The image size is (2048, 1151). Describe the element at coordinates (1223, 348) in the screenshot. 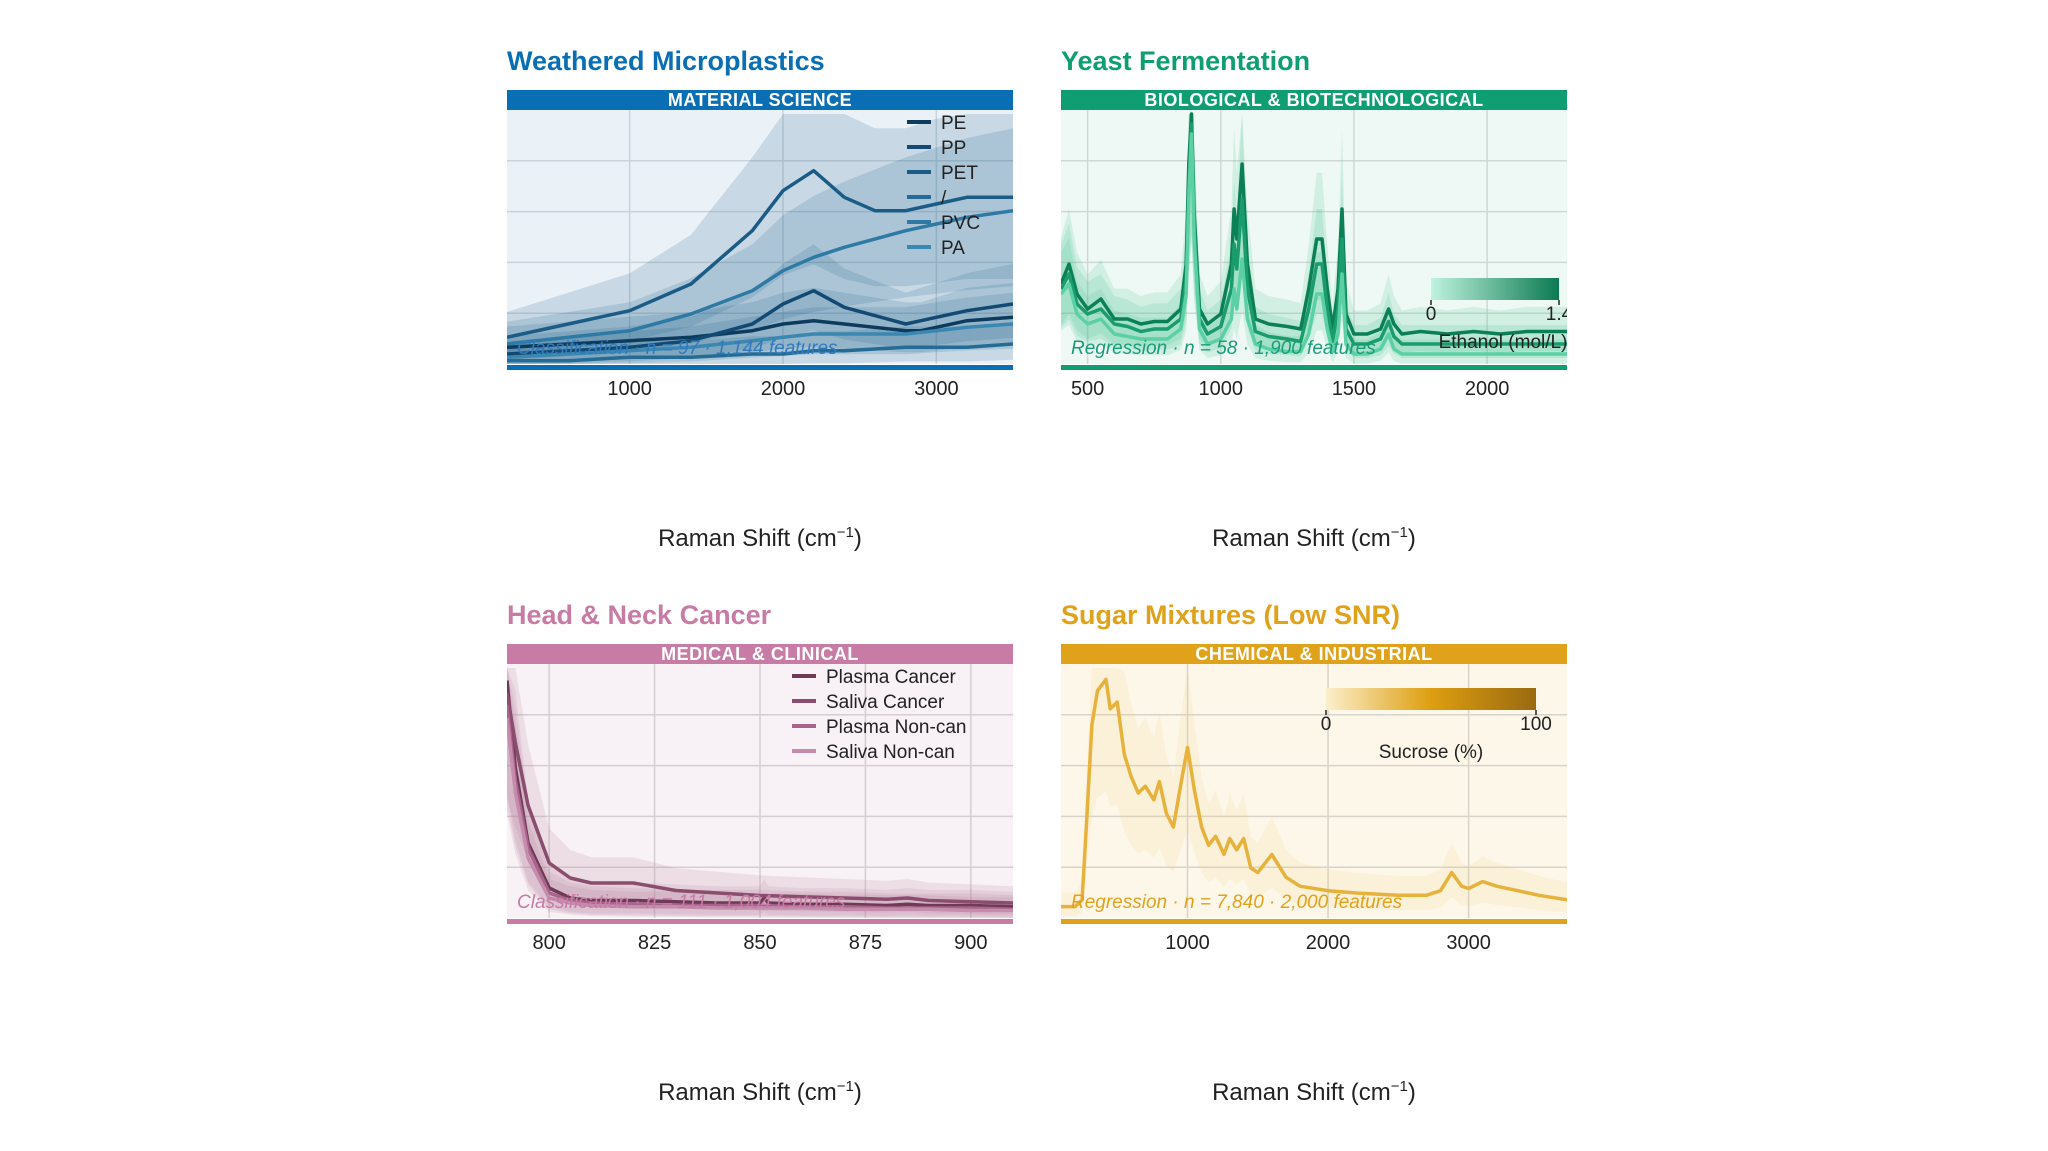

I see `footnote: Regression · n = 58 · 1,900 features` at that location.